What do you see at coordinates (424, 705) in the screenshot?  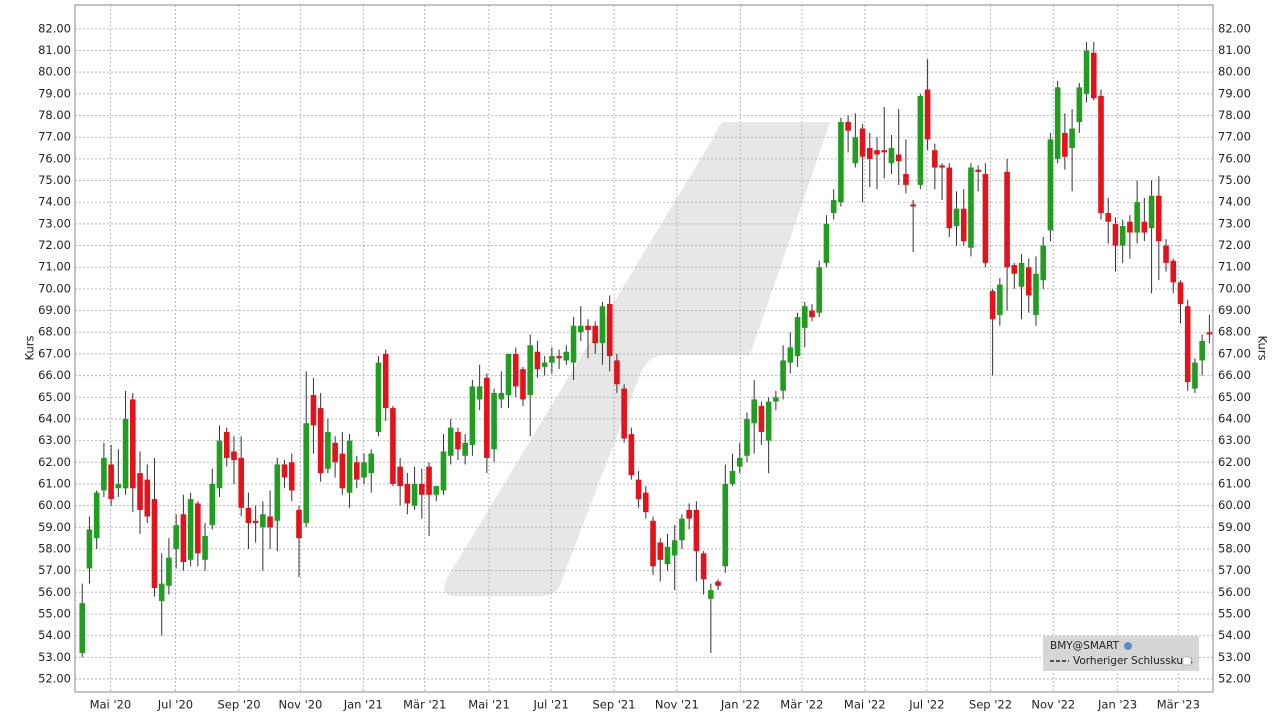 I see `x-tick-label: Mär '21` at bounding box center [424, 705].